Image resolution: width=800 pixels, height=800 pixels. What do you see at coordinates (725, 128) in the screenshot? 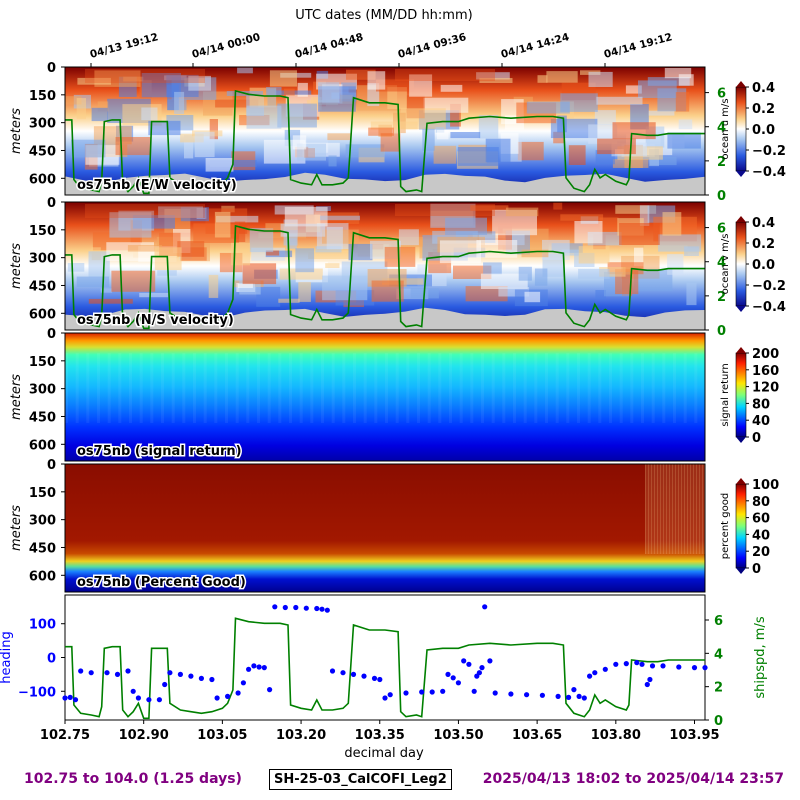
I see `colorbar-label: ocean u m/s` at bounding box center [725, 128].